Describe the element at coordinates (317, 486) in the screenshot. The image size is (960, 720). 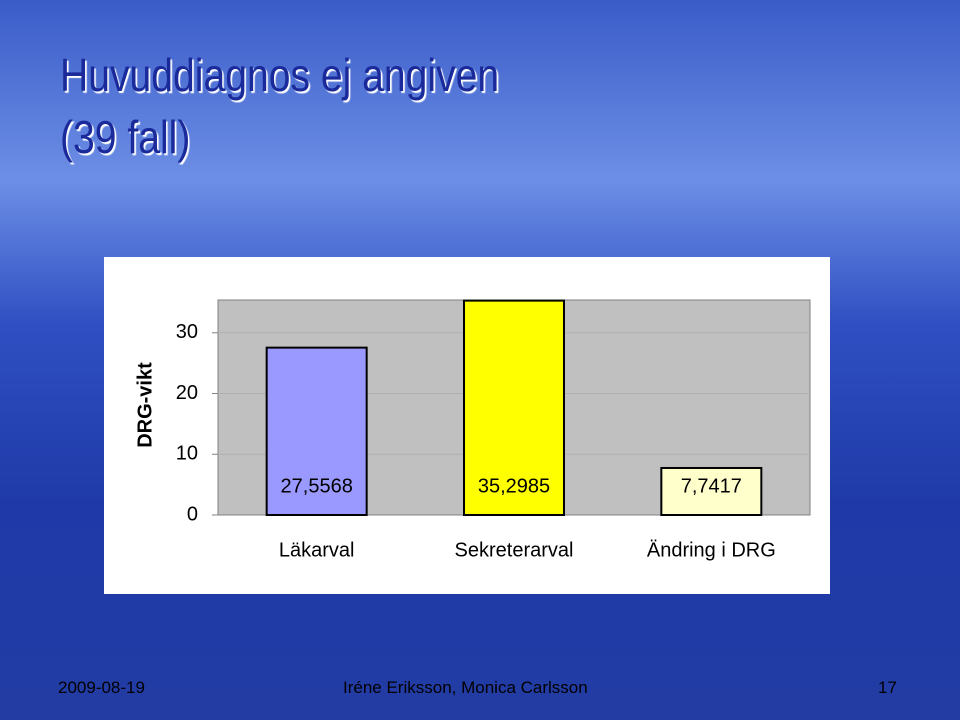
I see `data-label: 27,5568` at that location.